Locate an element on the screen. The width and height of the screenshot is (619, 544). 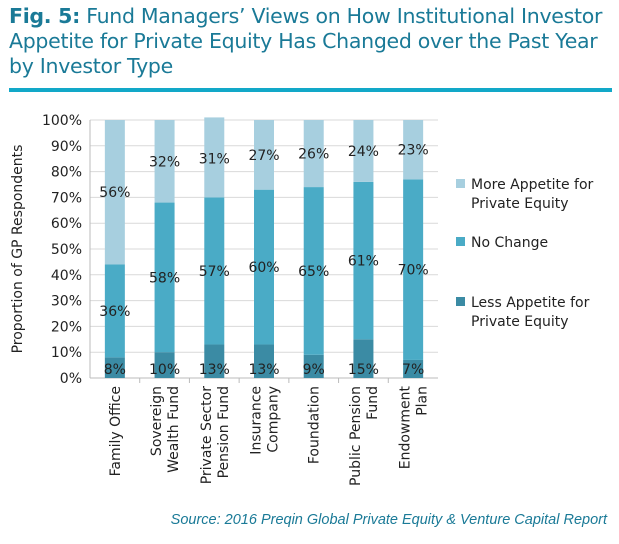
data-label: 7% is located at coordinates (413, 370).